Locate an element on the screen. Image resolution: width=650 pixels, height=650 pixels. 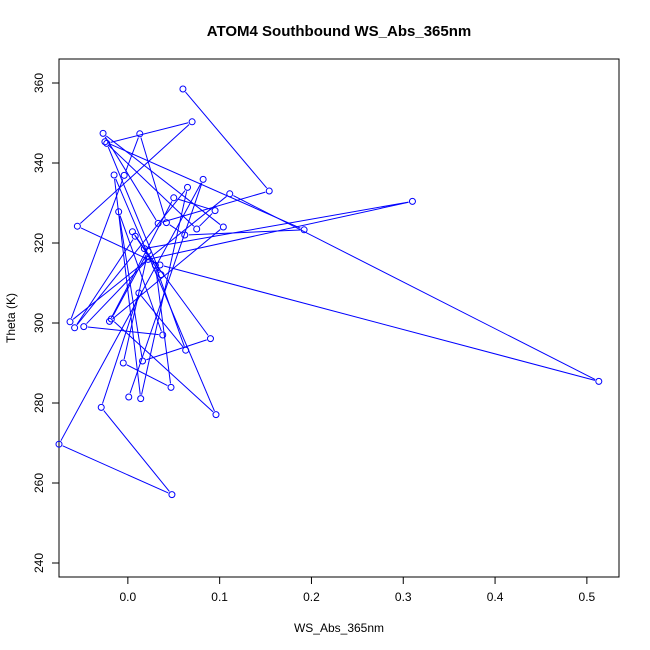
y-tick-label: 280 is located at coordinates (39, 403).